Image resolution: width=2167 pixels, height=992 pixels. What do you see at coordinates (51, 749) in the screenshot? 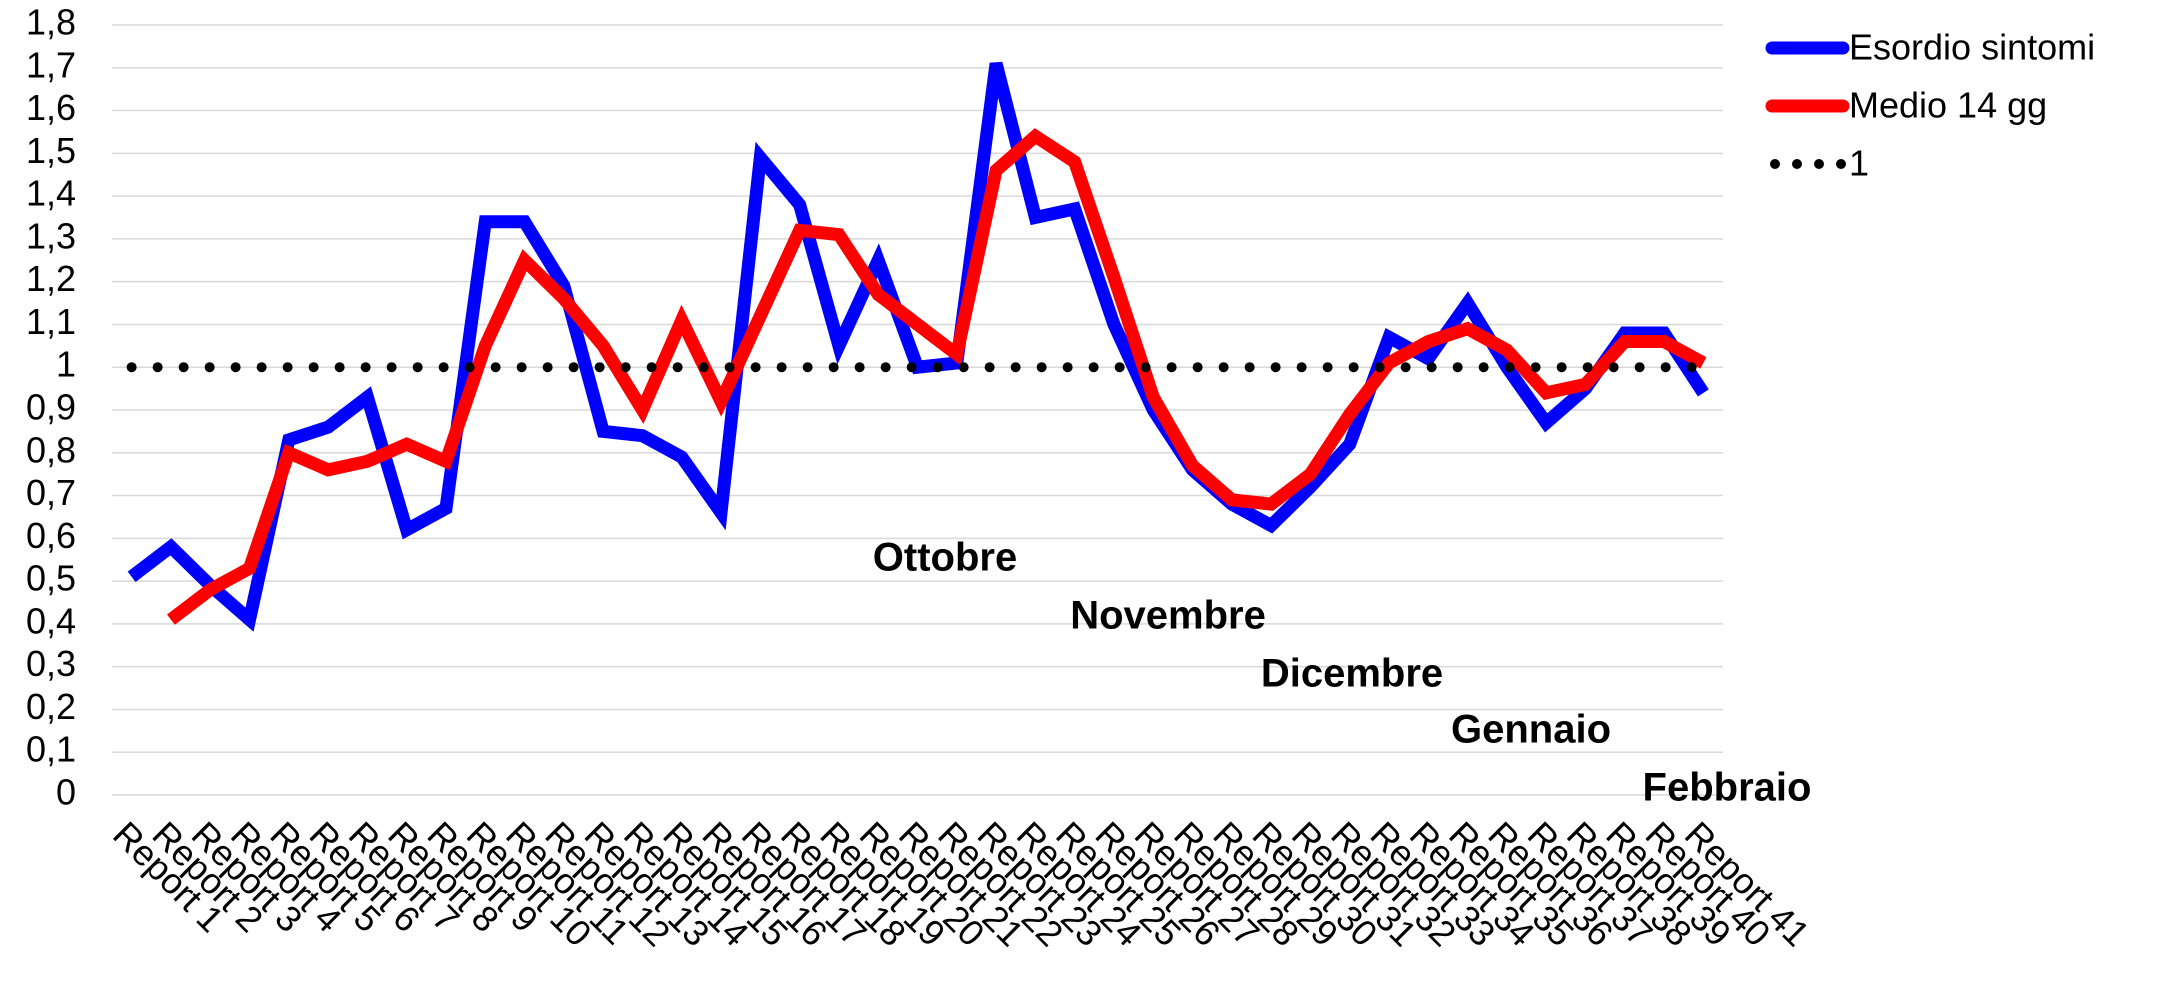
I see `y-tick-label: 0,1` at bounding box center [51, 749].